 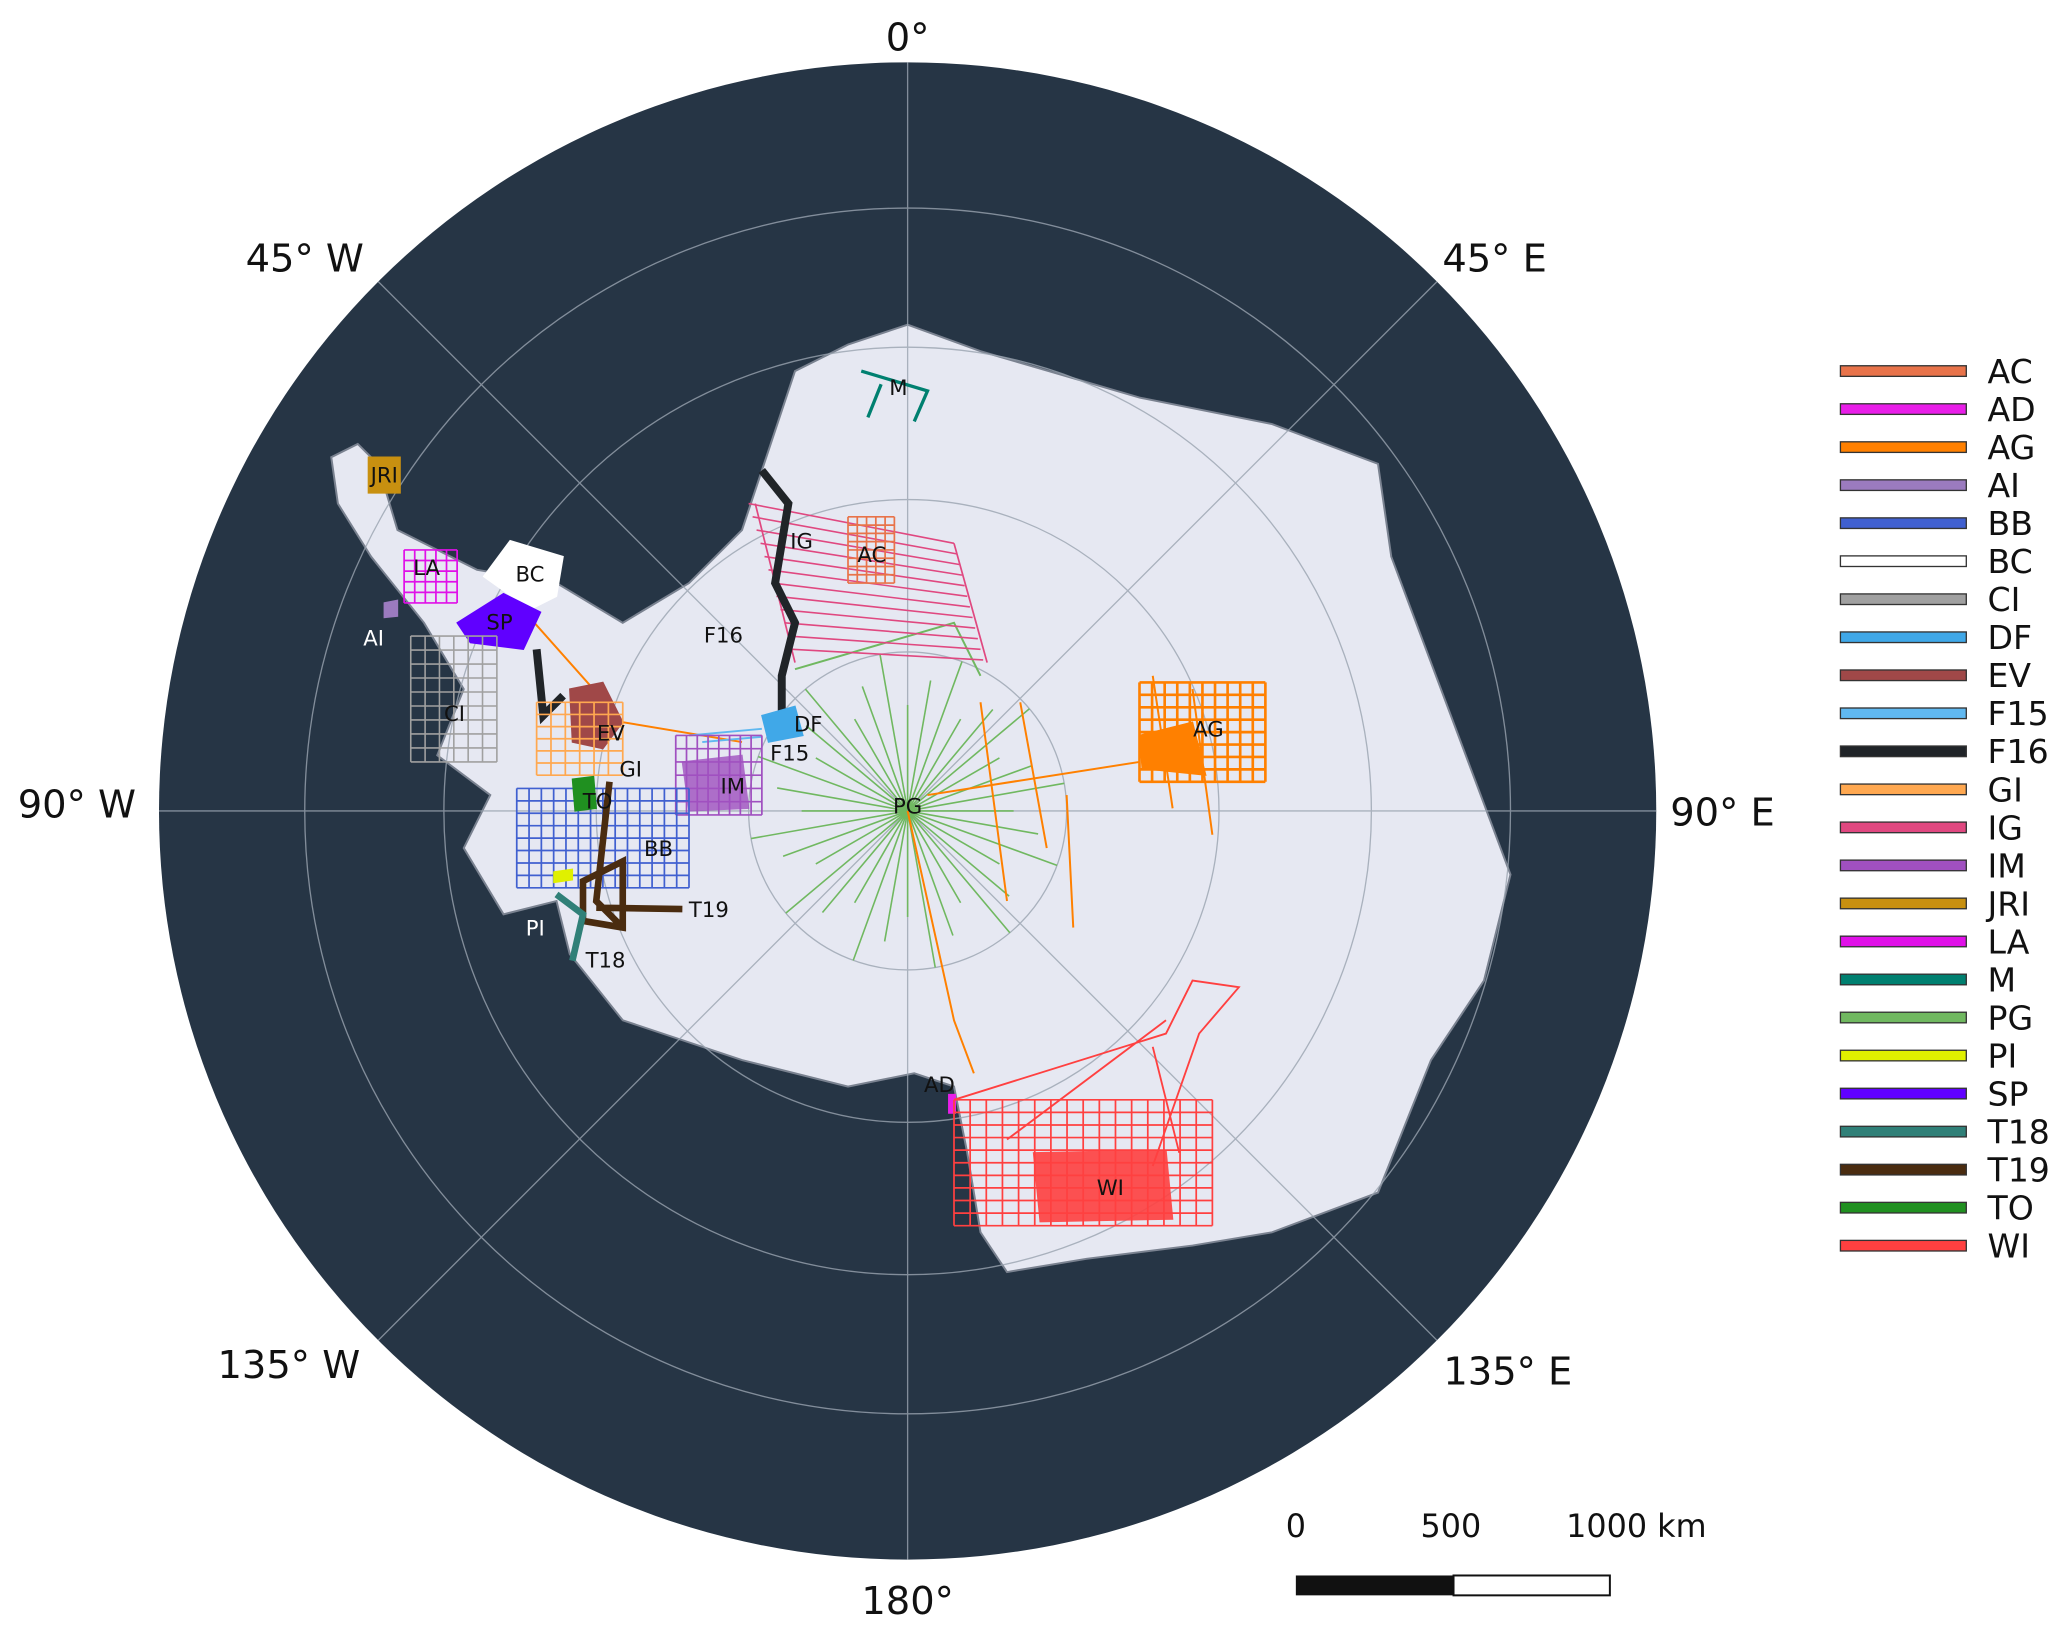 I want to click on lon-label-90e: 90° E, so click(x=1722, y=813).